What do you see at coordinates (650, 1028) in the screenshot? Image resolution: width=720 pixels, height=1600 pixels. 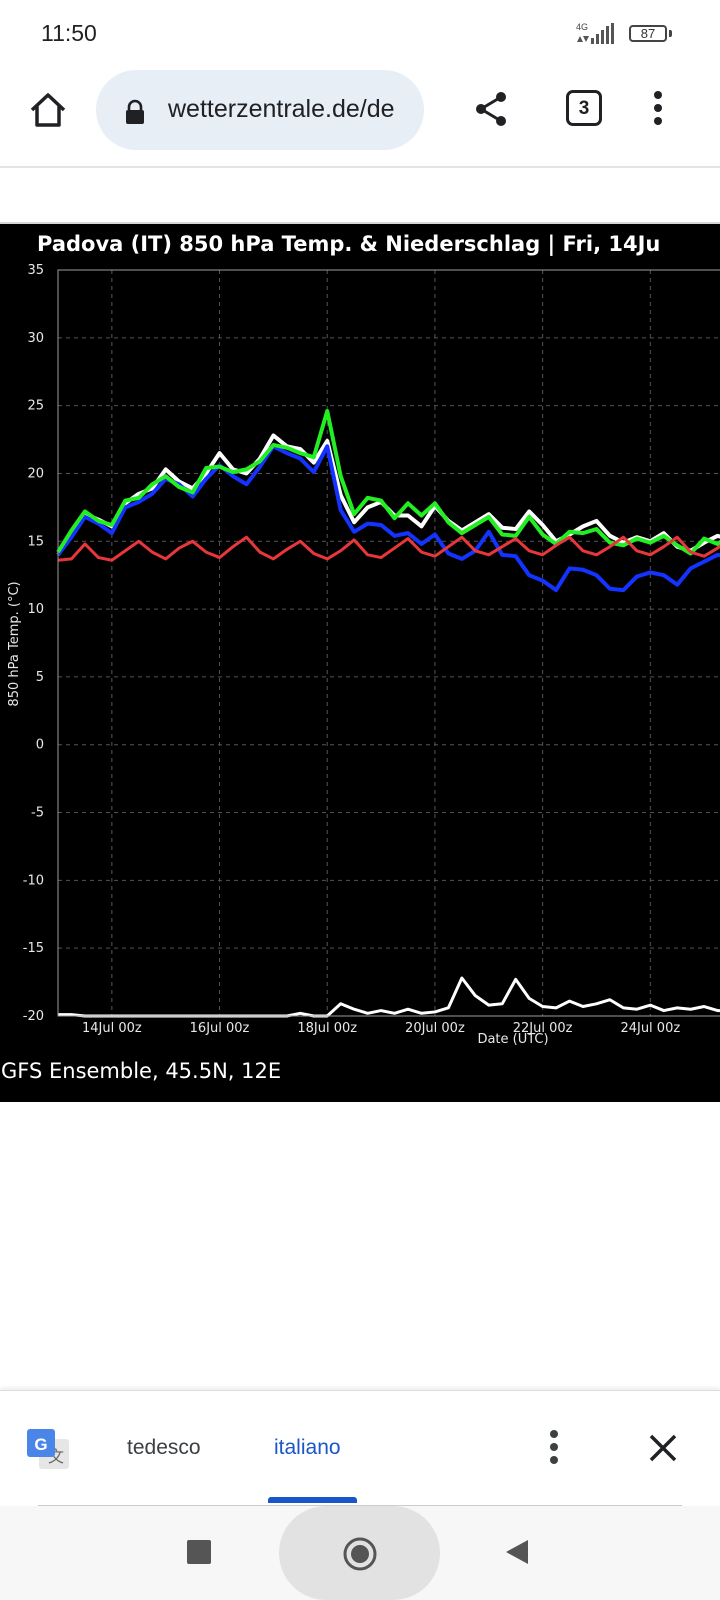 I see `x-tick-label: 24Jul 00z` at bounding box center [650, 1028].